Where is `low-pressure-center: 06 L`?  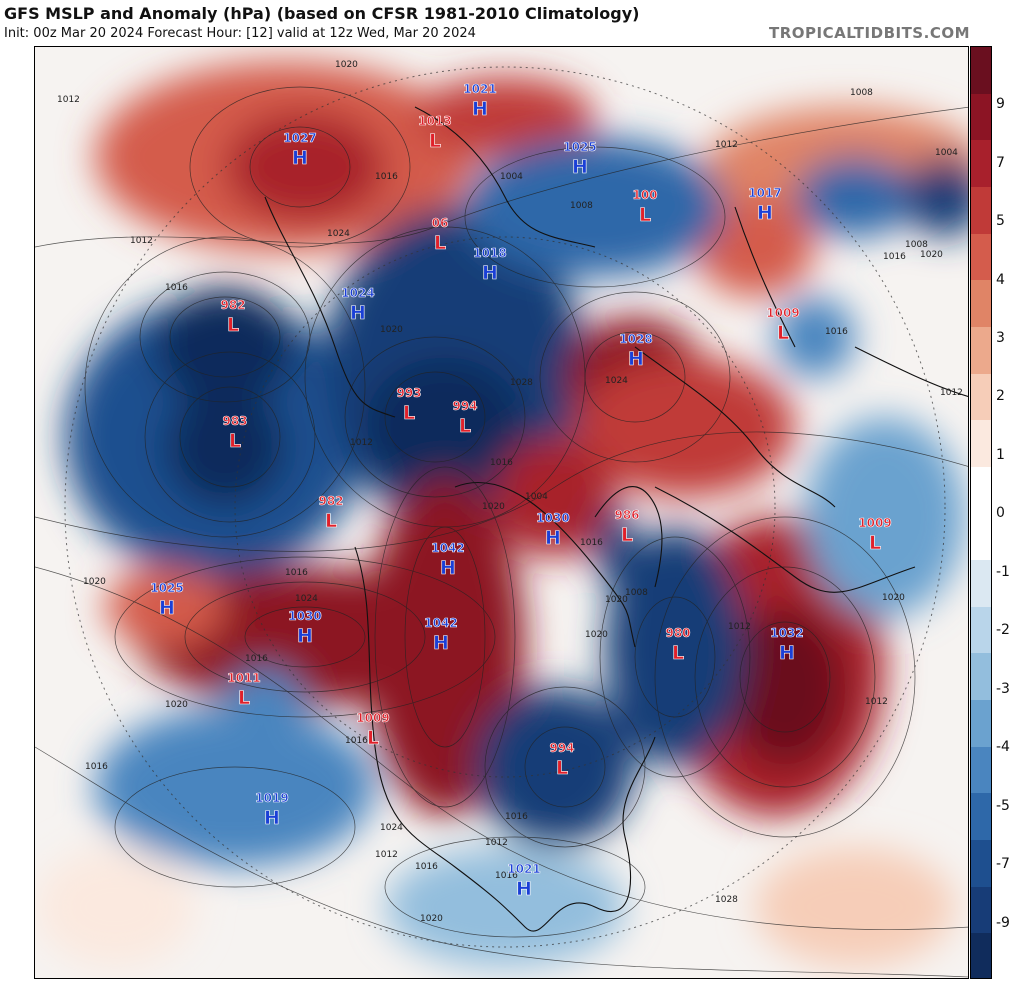 low-pressure-center: 06 L is located at coordinates (439, 235).